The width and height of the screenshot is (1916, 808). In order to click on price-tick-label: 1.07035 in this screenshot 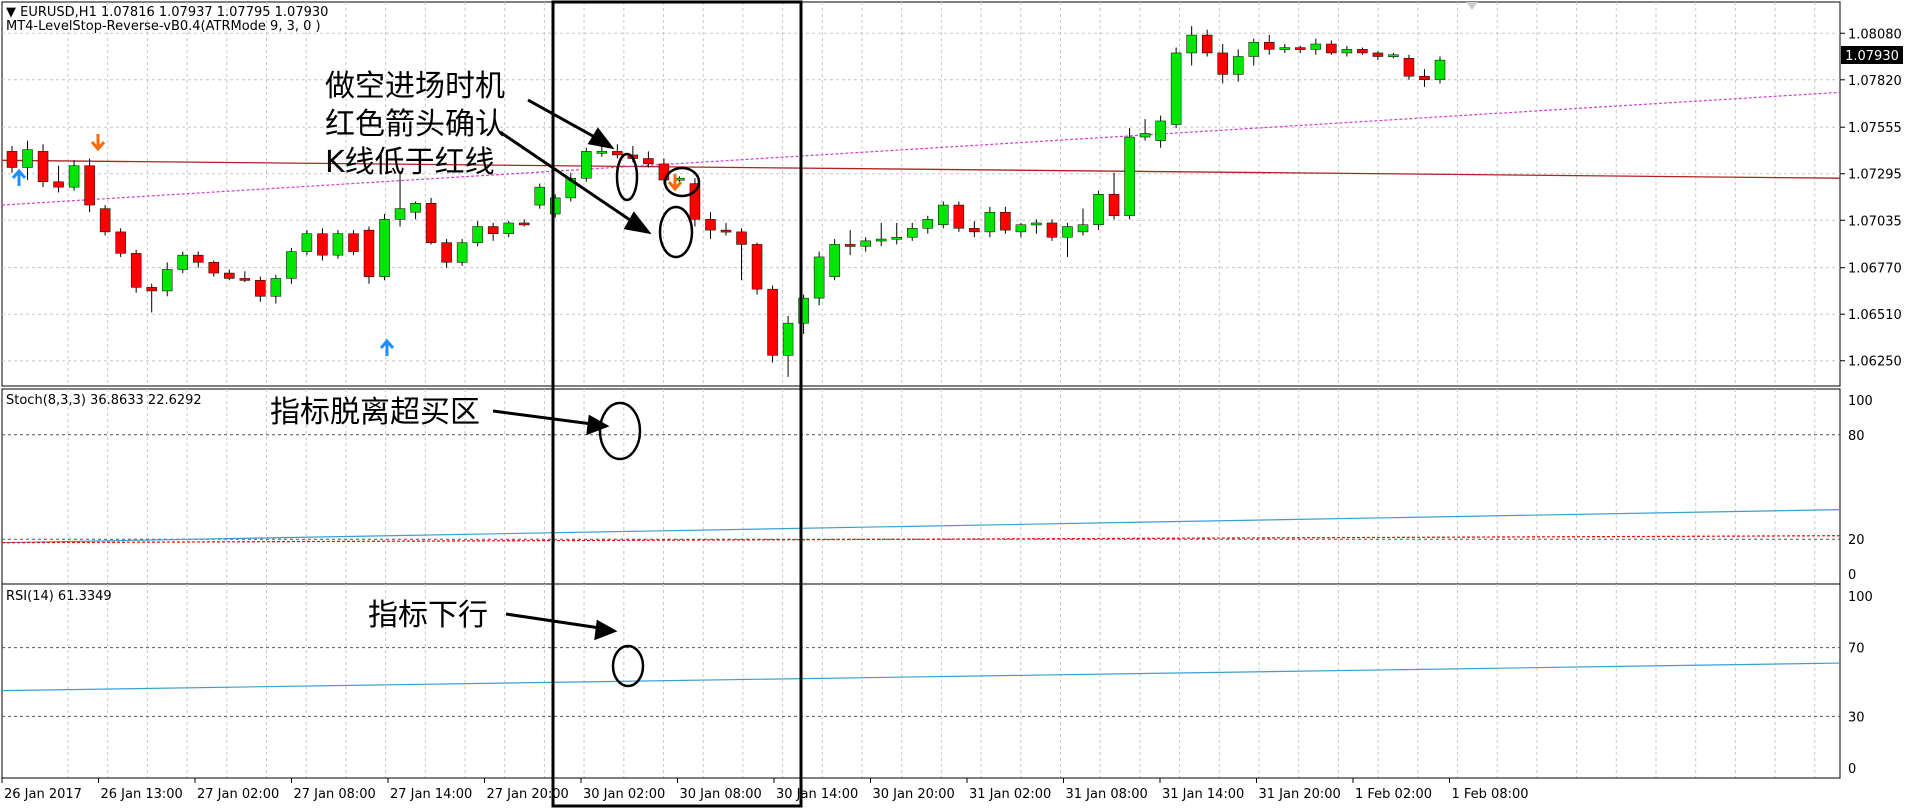, I will do `click(1875, 221)`.